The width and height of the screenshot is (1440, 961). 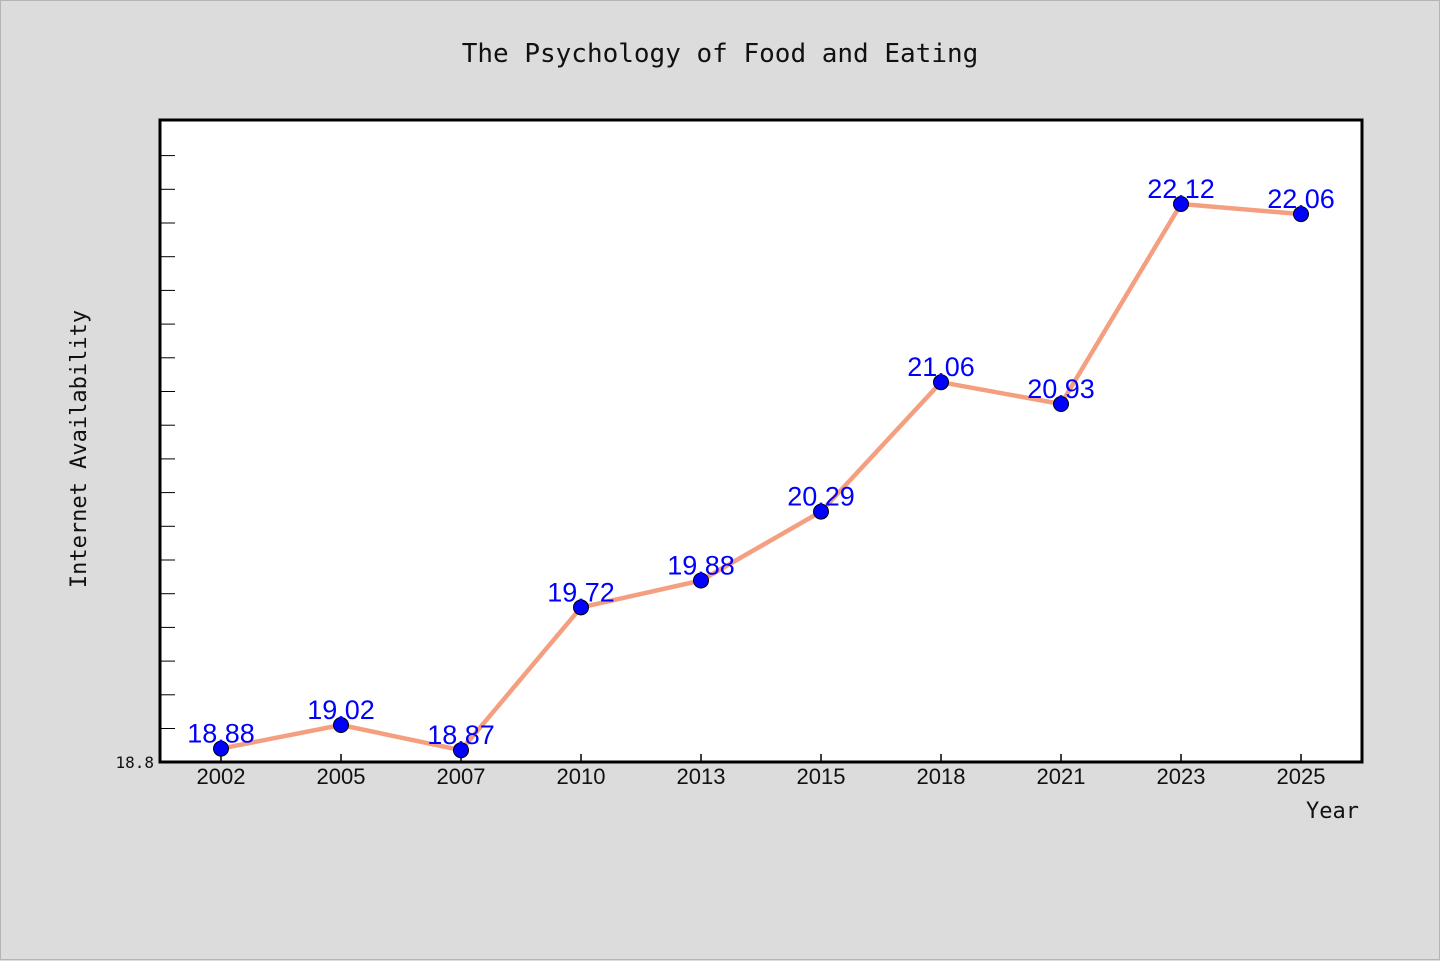 What do you see at coordinates (341, 710) in the screenshot?
I see `data-label: 19.02` at bounding box center [341, 710].